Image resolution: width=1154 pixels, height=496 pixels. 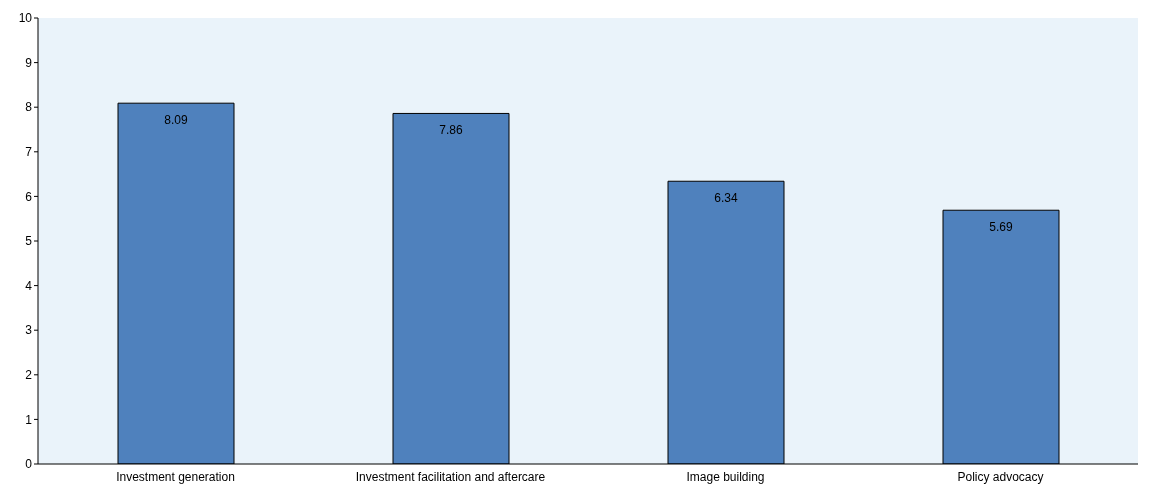 What do you see at coordinates (29, 330) in the screenshot?
I see `y-tick-label: 3` at bounding box center [29, 330].